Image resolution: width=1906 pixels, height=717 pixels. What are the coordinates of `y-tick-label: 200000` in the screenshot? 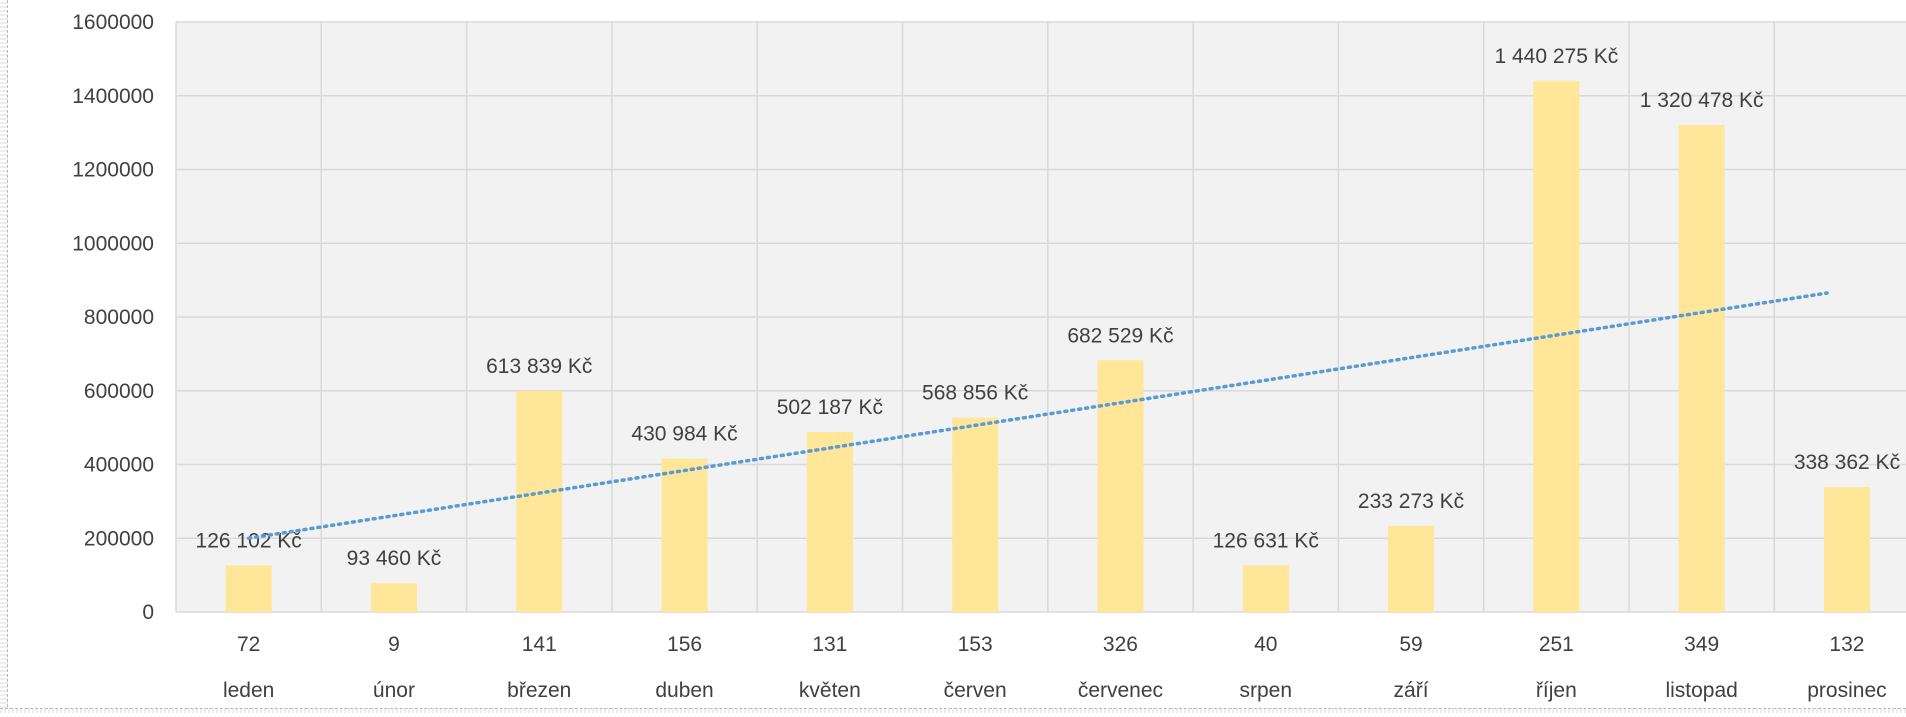 It's located at (119, 538).